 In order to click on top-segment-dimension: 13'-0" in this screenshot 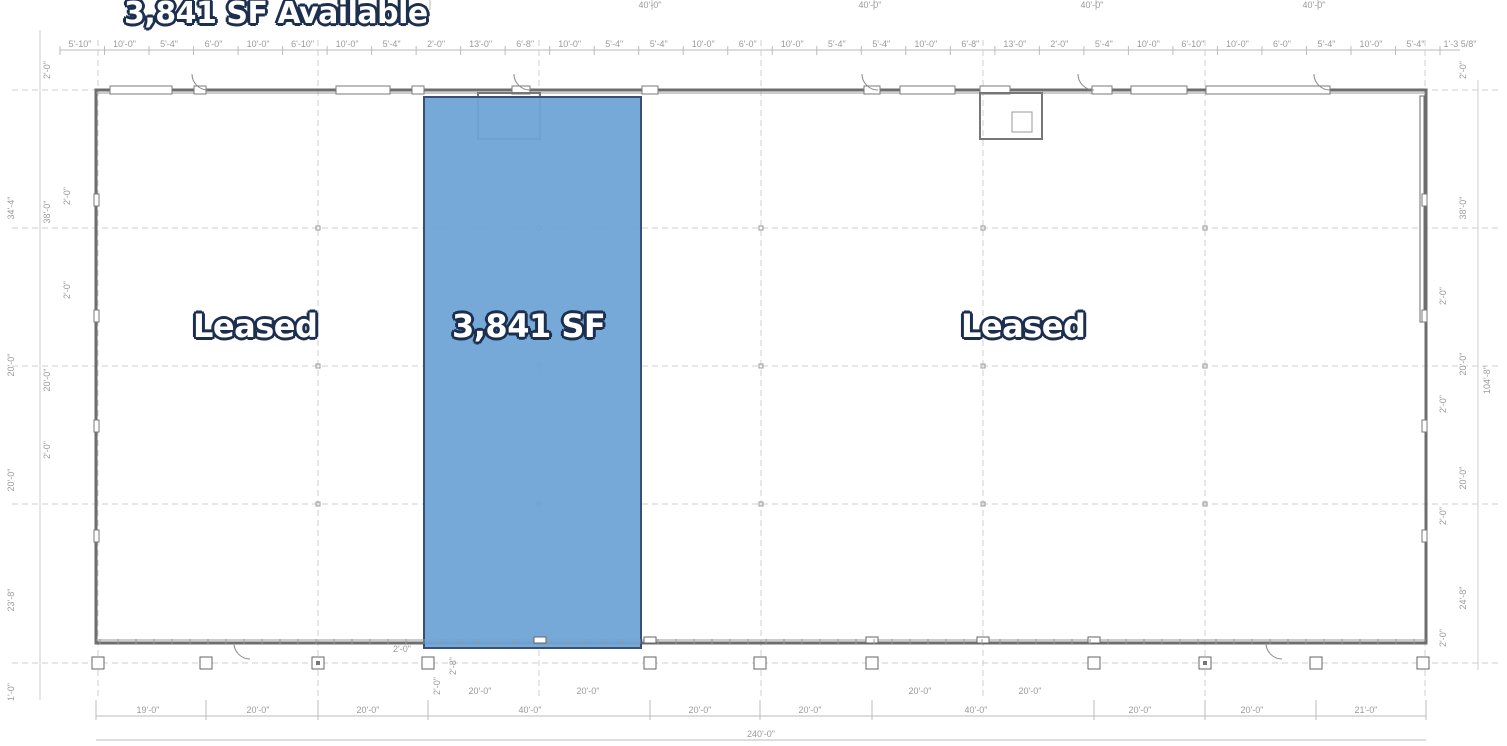, I will do `click(480, 44)`.